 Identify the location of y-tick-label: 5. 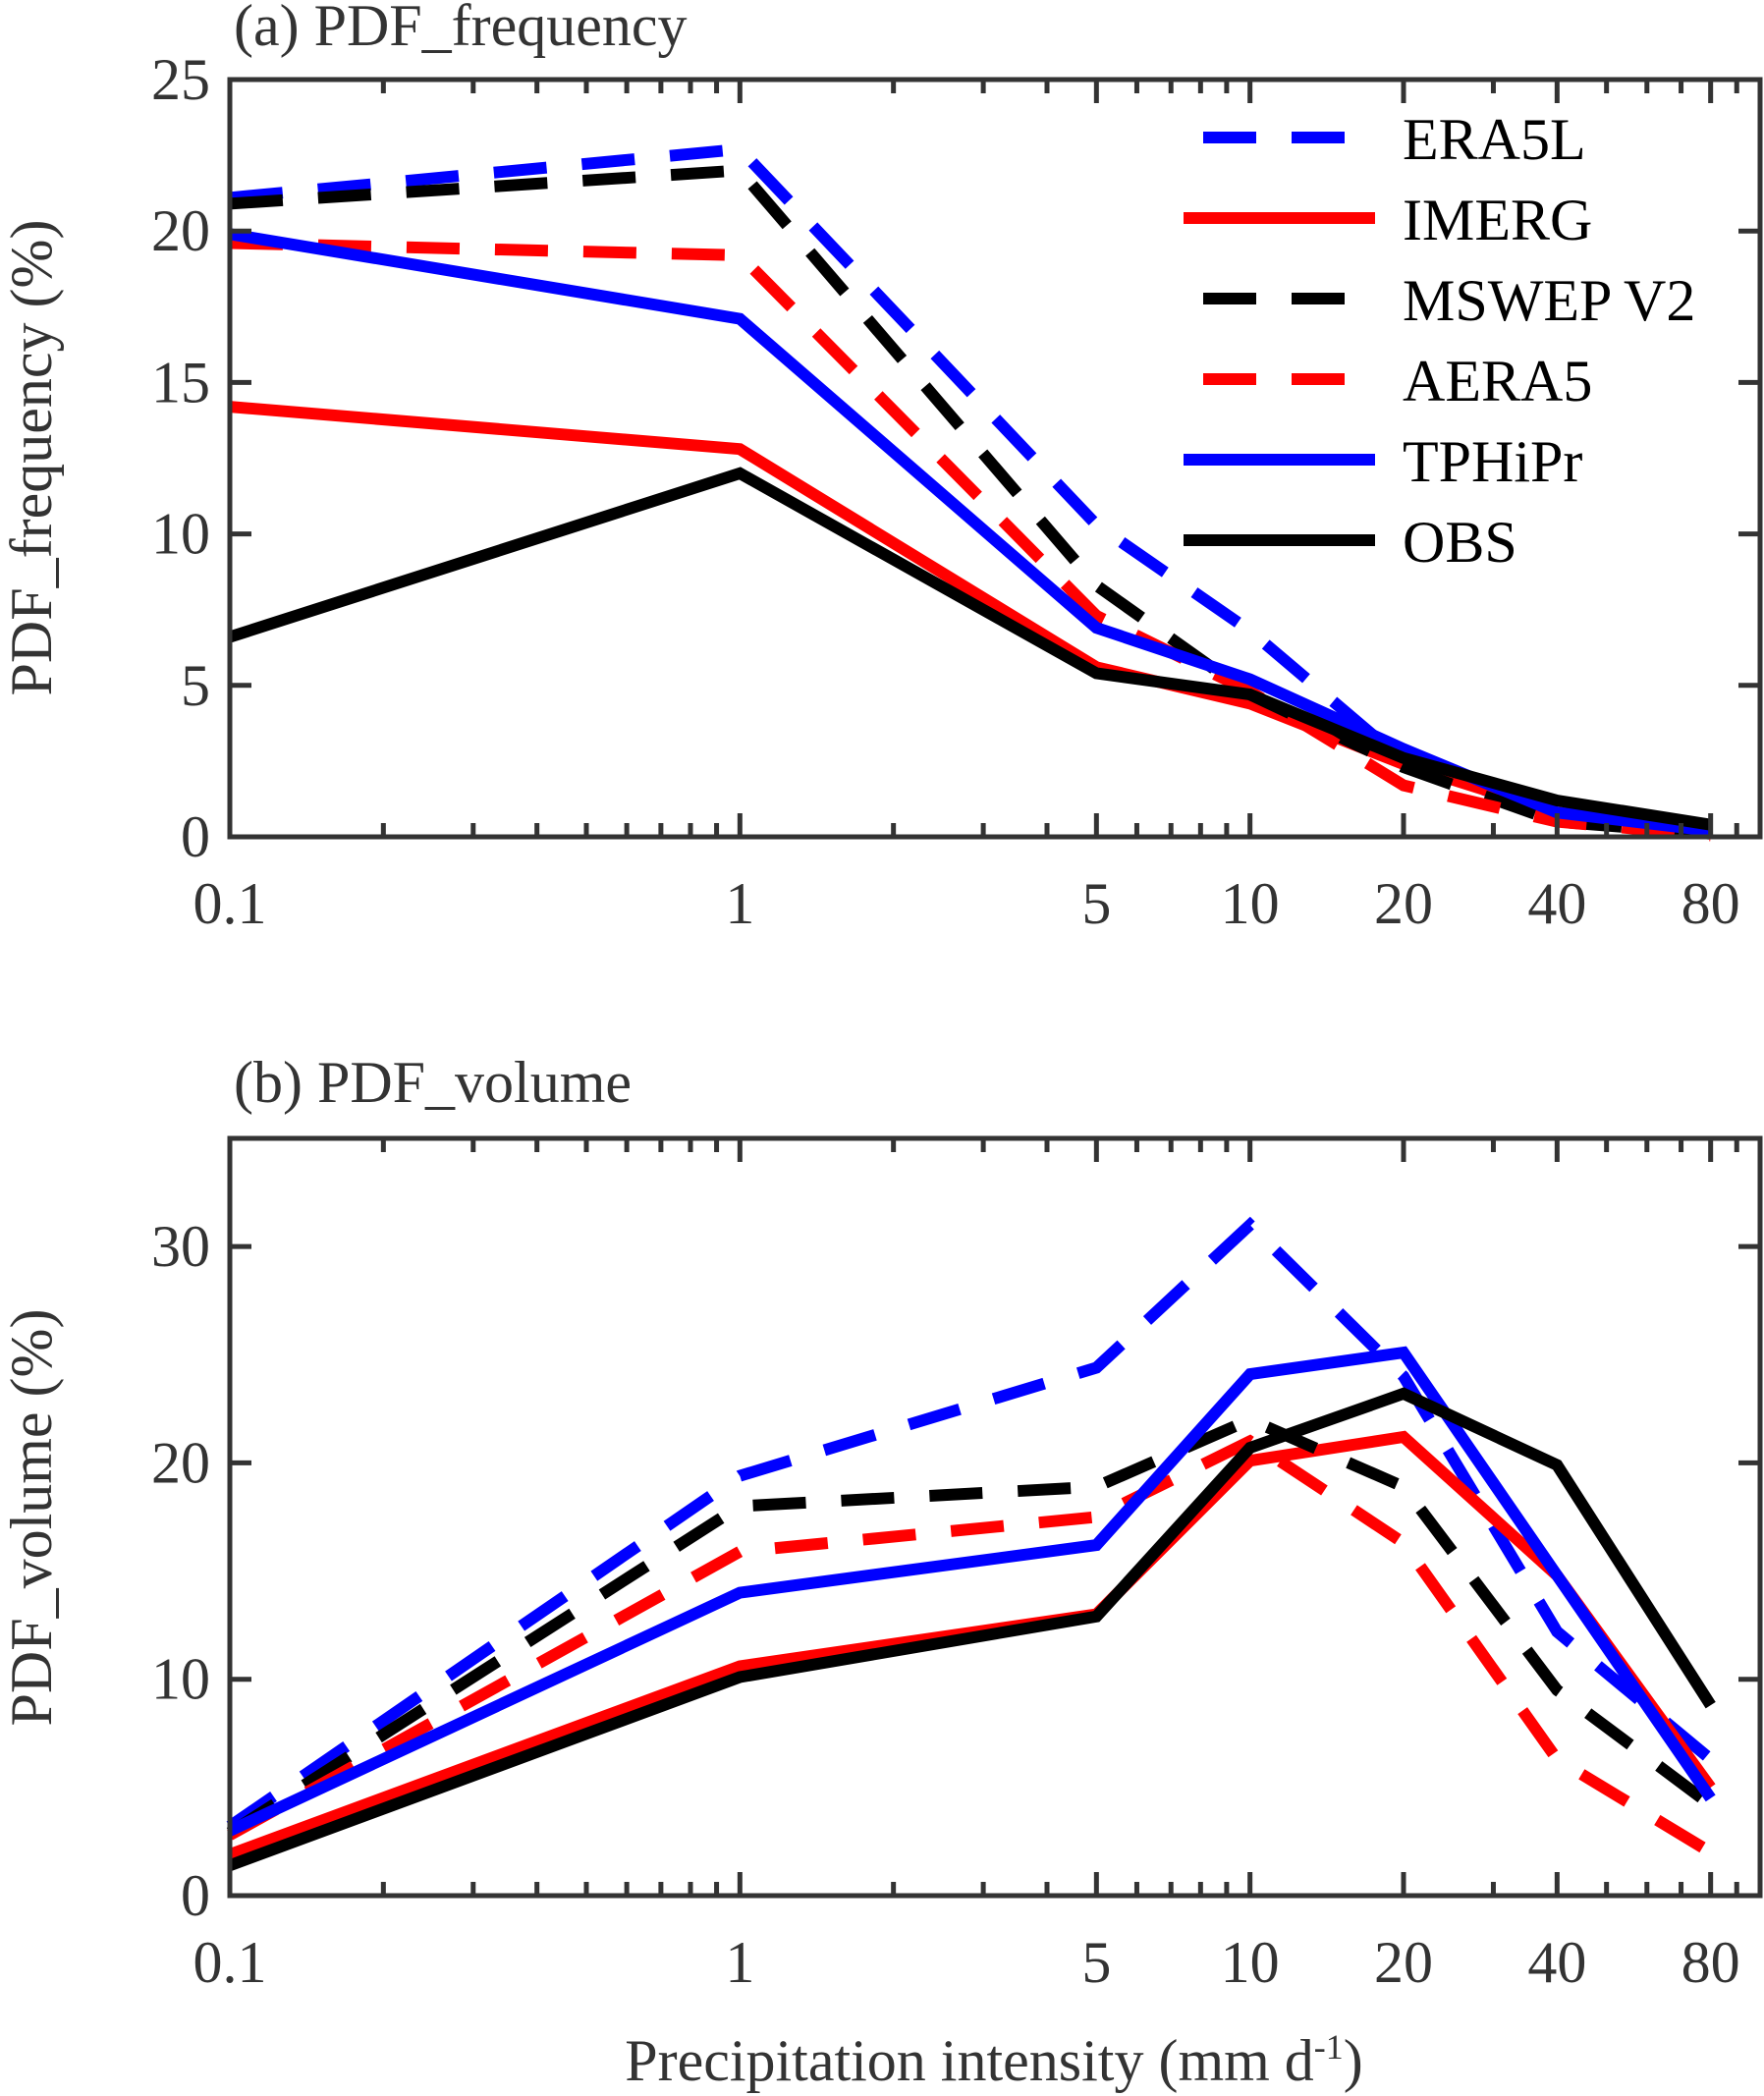
(196, 686).